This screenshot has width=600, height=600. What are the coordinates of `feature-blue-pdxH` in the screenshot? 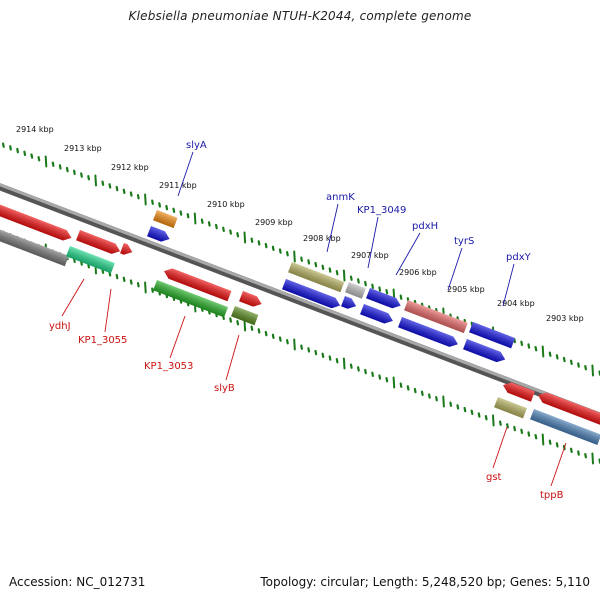 It's located at (384, 299).